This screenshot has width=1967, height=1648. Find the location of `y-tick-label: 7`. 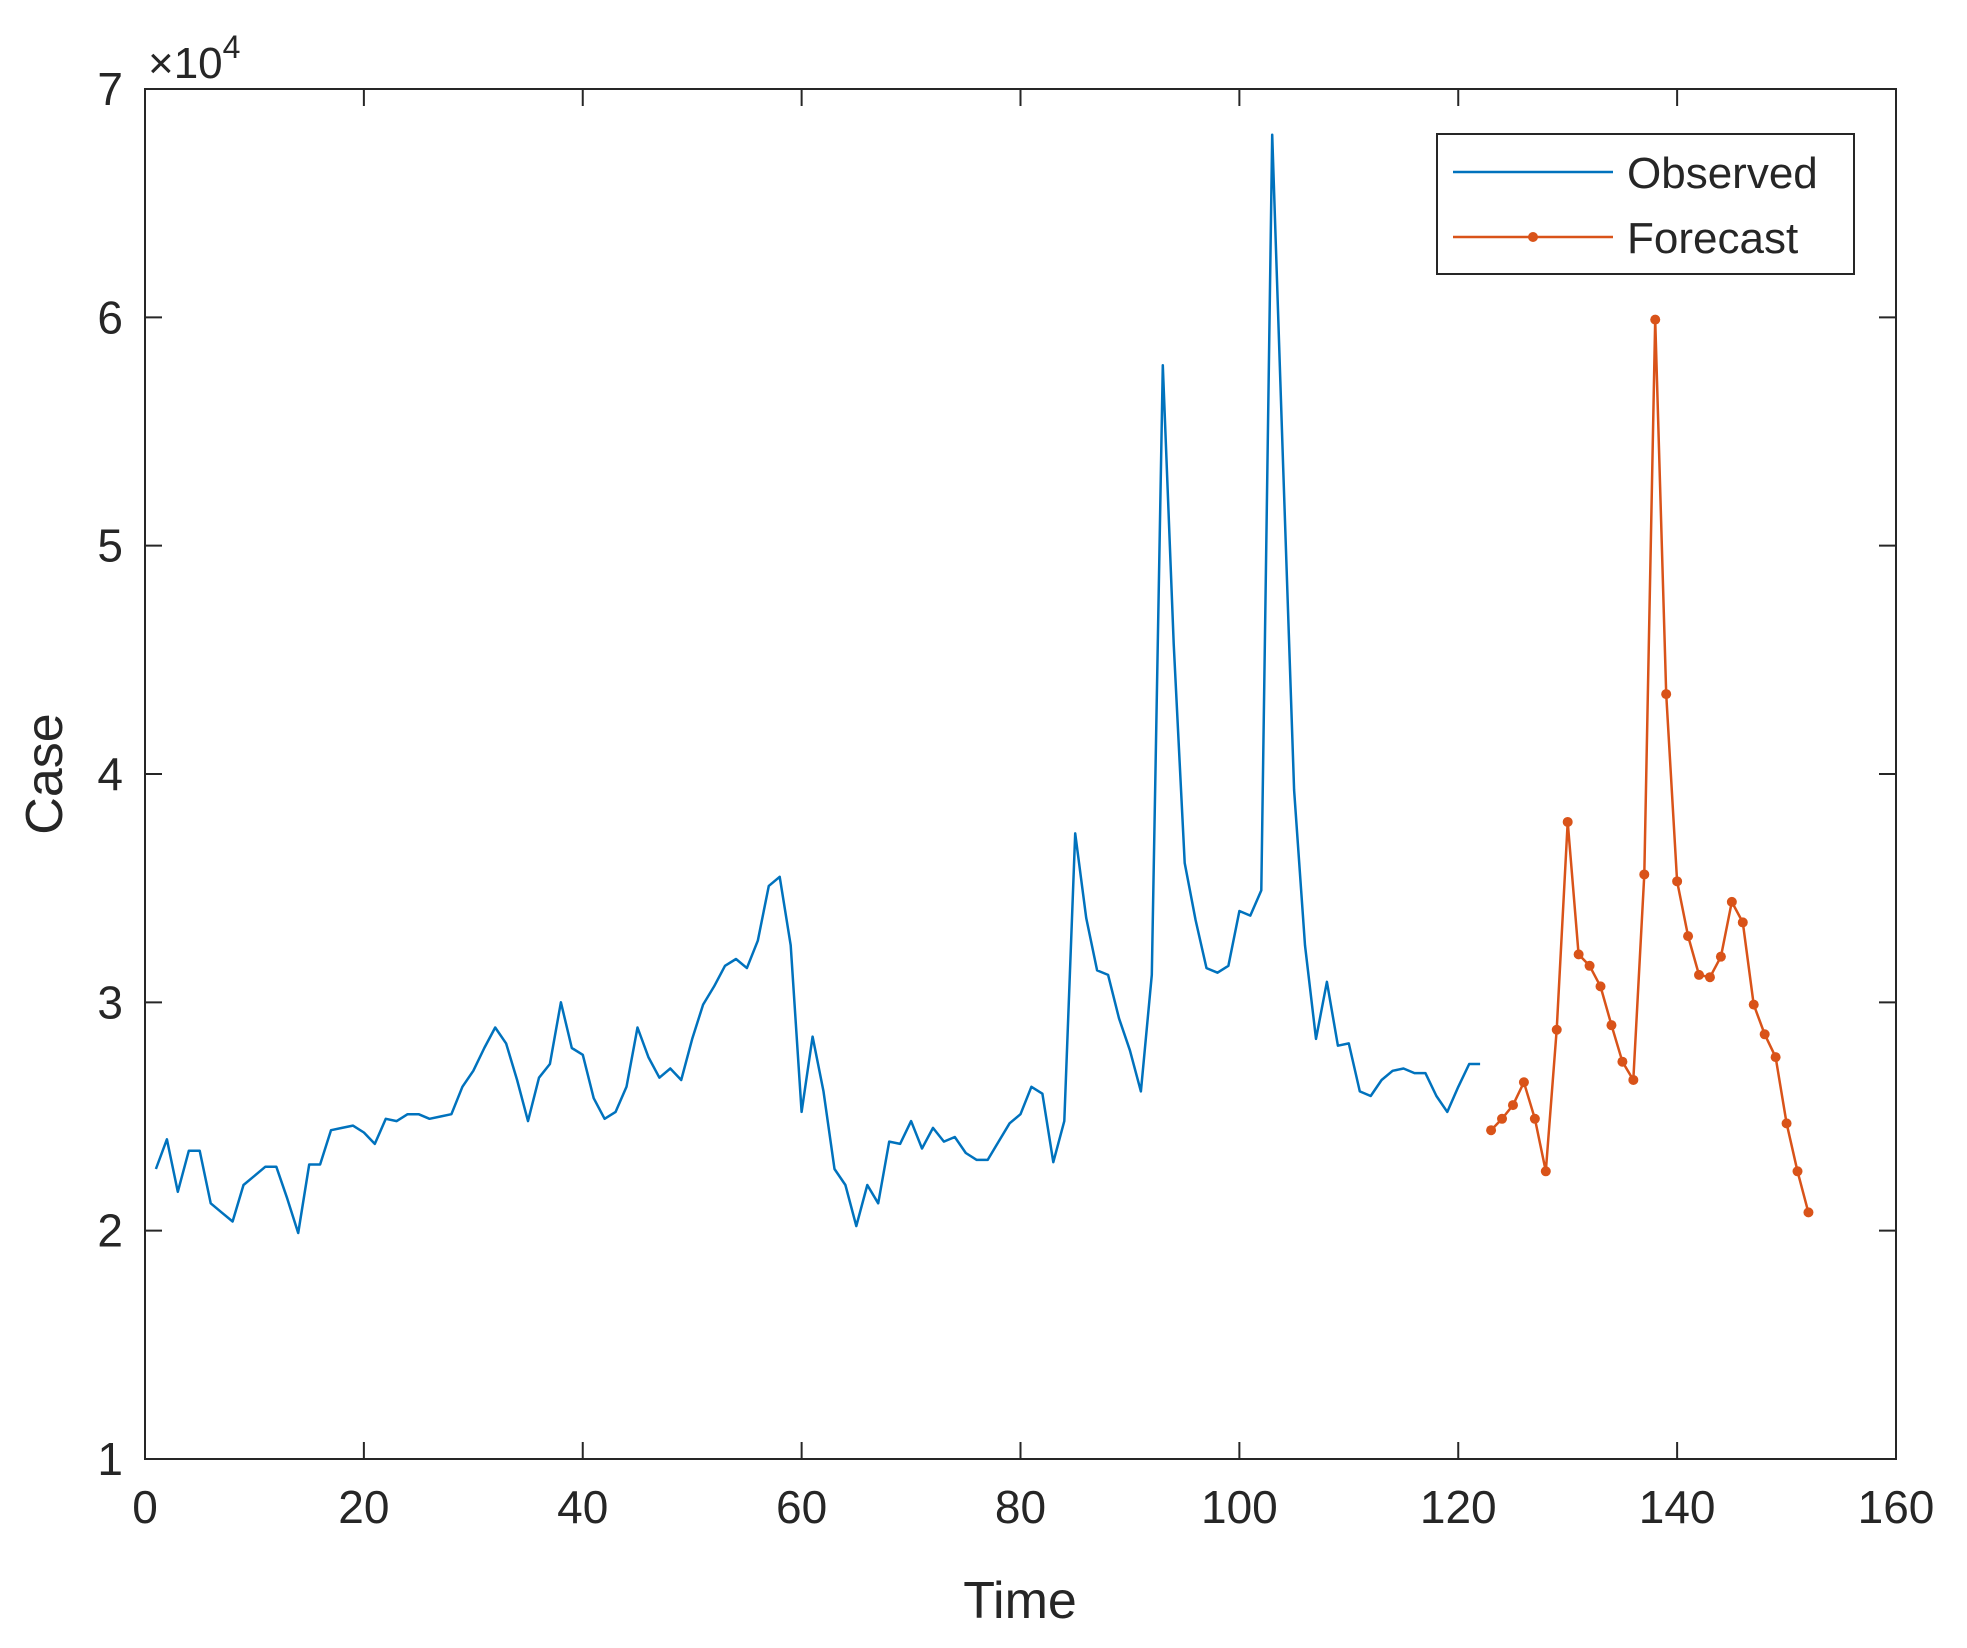

y-tick-label: 7 is located at coordinates (110, 89).